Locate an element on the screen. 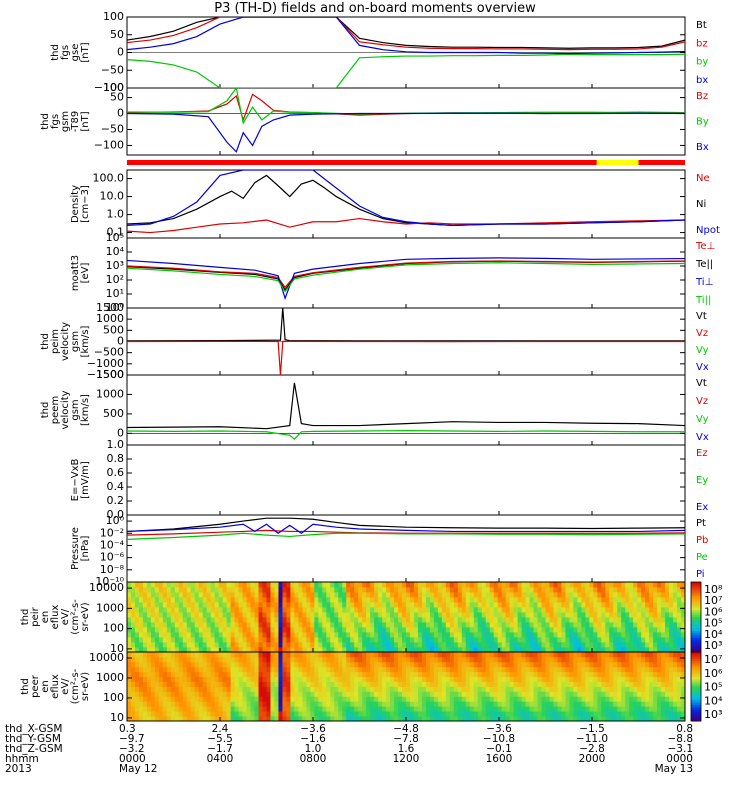 This screenshot has height=800, width=750. y-tick-label: 1500 is located at coordinates (110, 307).